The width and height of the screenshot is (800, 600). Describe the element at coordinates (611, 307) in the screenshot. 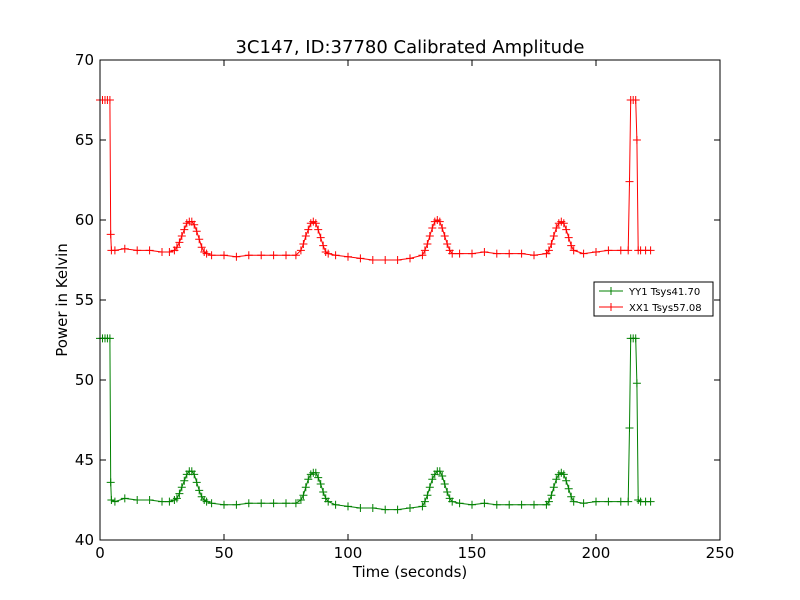

I see `legend-marker-xx1` at that location.